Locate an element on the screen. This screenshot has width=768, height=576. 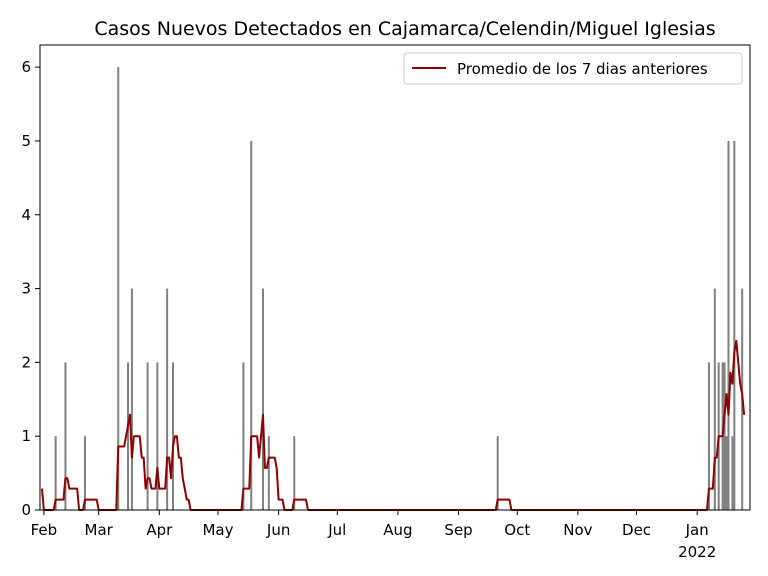
legend-label: Promedio de los 7 dias anteriores is located at coordinates (582, 69).